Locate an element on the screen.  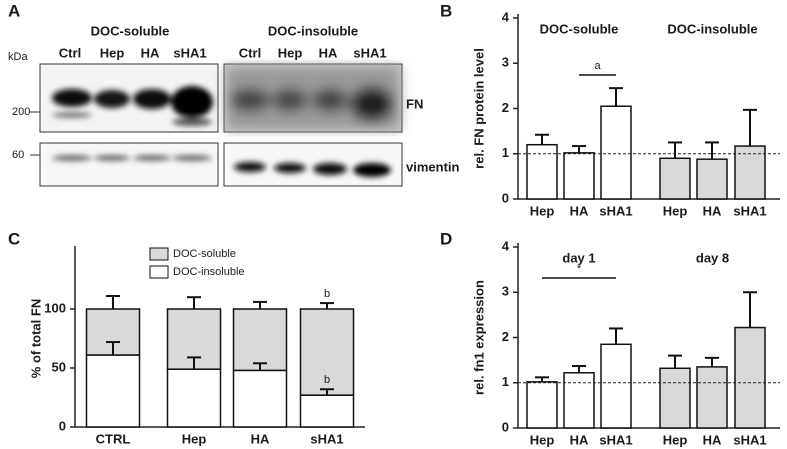
y-axis-label: rel. fn1 expression is located at coordinates (478, 337).